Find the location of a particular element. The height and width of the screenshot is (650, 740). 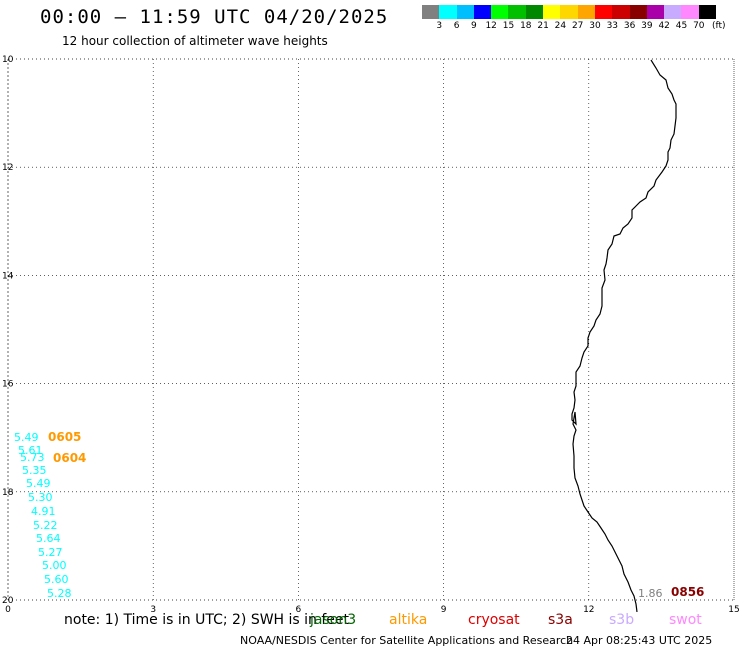

color-scale-label: 45 is located at coordinates (681, 26).